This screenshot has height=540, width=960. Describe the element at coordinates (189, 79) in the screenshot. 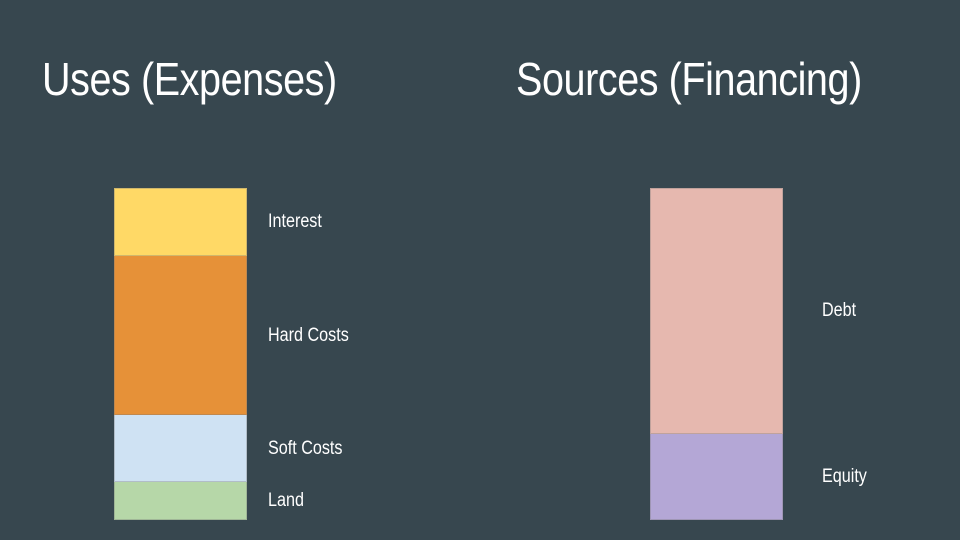

I see `uses-title: Uses (Expenses)` at that location.